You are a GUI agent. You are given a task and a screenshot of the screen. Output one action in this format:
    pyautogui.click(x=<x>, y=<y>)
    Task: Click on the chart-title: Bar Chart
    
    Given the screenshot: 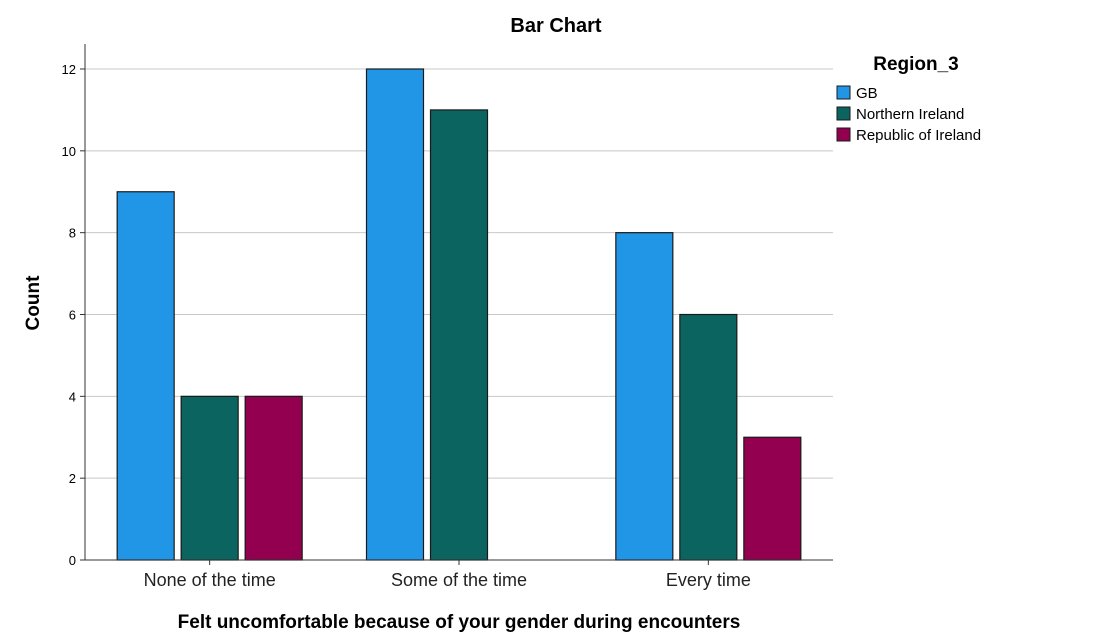 What is the action you would take?
    pyautogui.click(x=555, y=26)
    